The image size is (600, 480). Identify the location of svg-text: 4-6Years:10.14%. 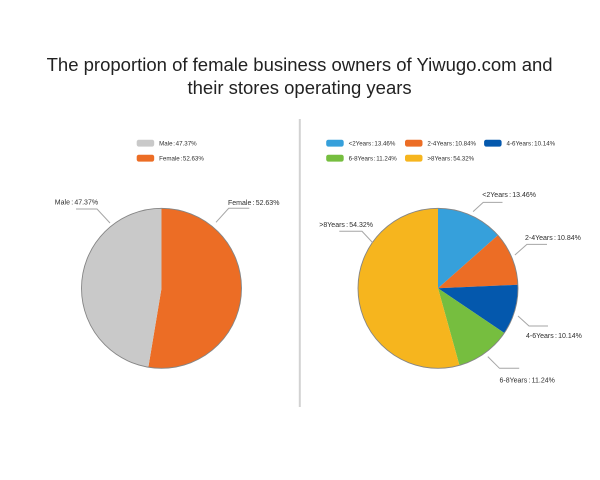
(531, 143).